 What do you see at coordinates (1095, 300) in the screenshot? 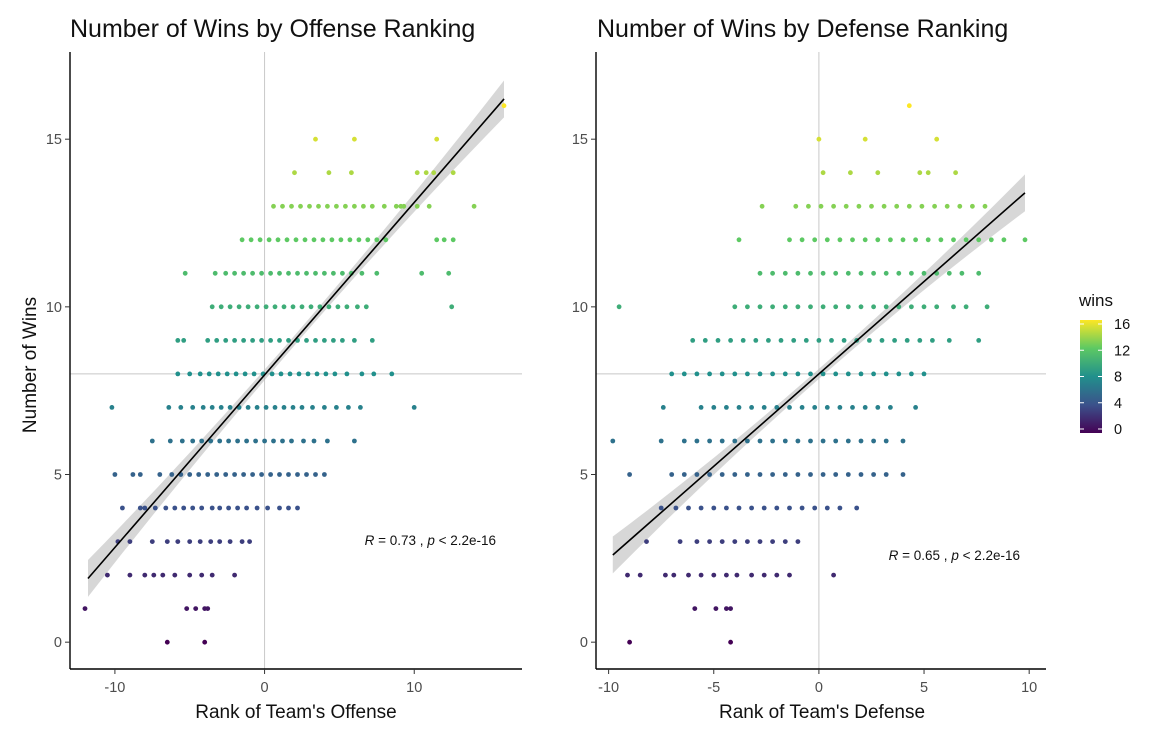
I see `legend-title: wins` at bounding box center [1095, 300].